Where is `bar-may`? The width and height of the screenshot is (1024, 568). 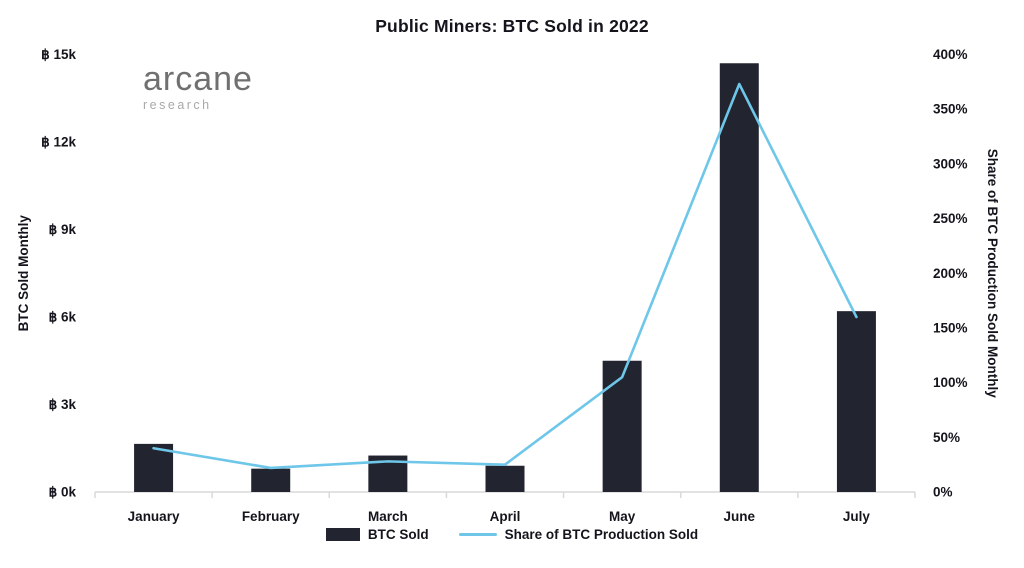
bar-may is located at coordinates (622, 426).